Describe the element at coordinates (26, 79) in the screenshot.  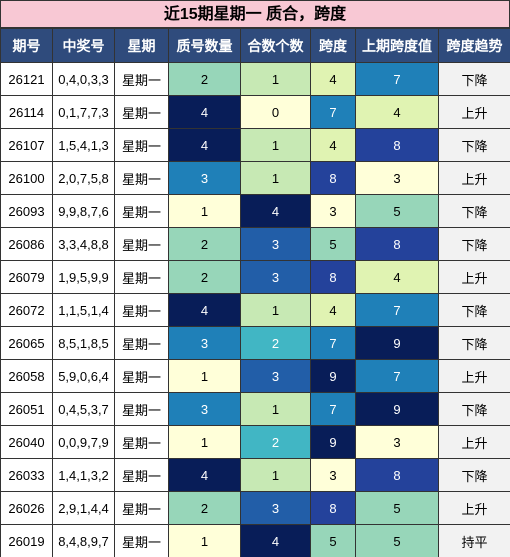
I see `table-cell: 26121` at that location.